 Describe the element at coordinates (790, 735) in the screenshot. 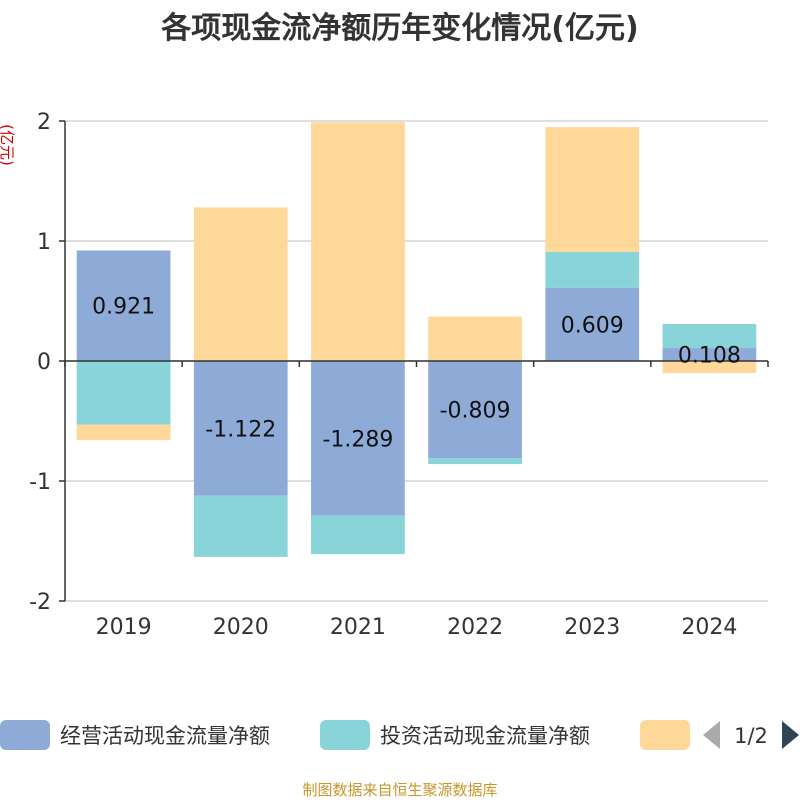

I see `legend-next-arrow-icon` at that location.